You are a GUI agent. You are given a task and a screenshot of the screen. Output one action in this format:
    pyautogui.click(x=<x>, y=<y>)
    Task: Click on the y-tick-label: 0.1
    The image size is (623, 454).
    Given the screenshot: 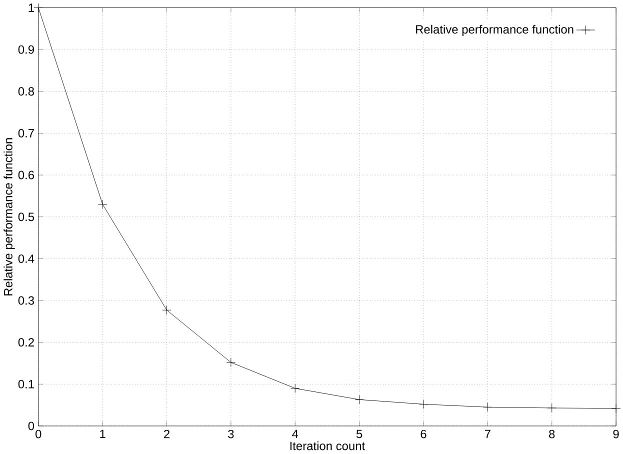 What is the action you would take?
    pyautogui.click(x=26, y=384)
    